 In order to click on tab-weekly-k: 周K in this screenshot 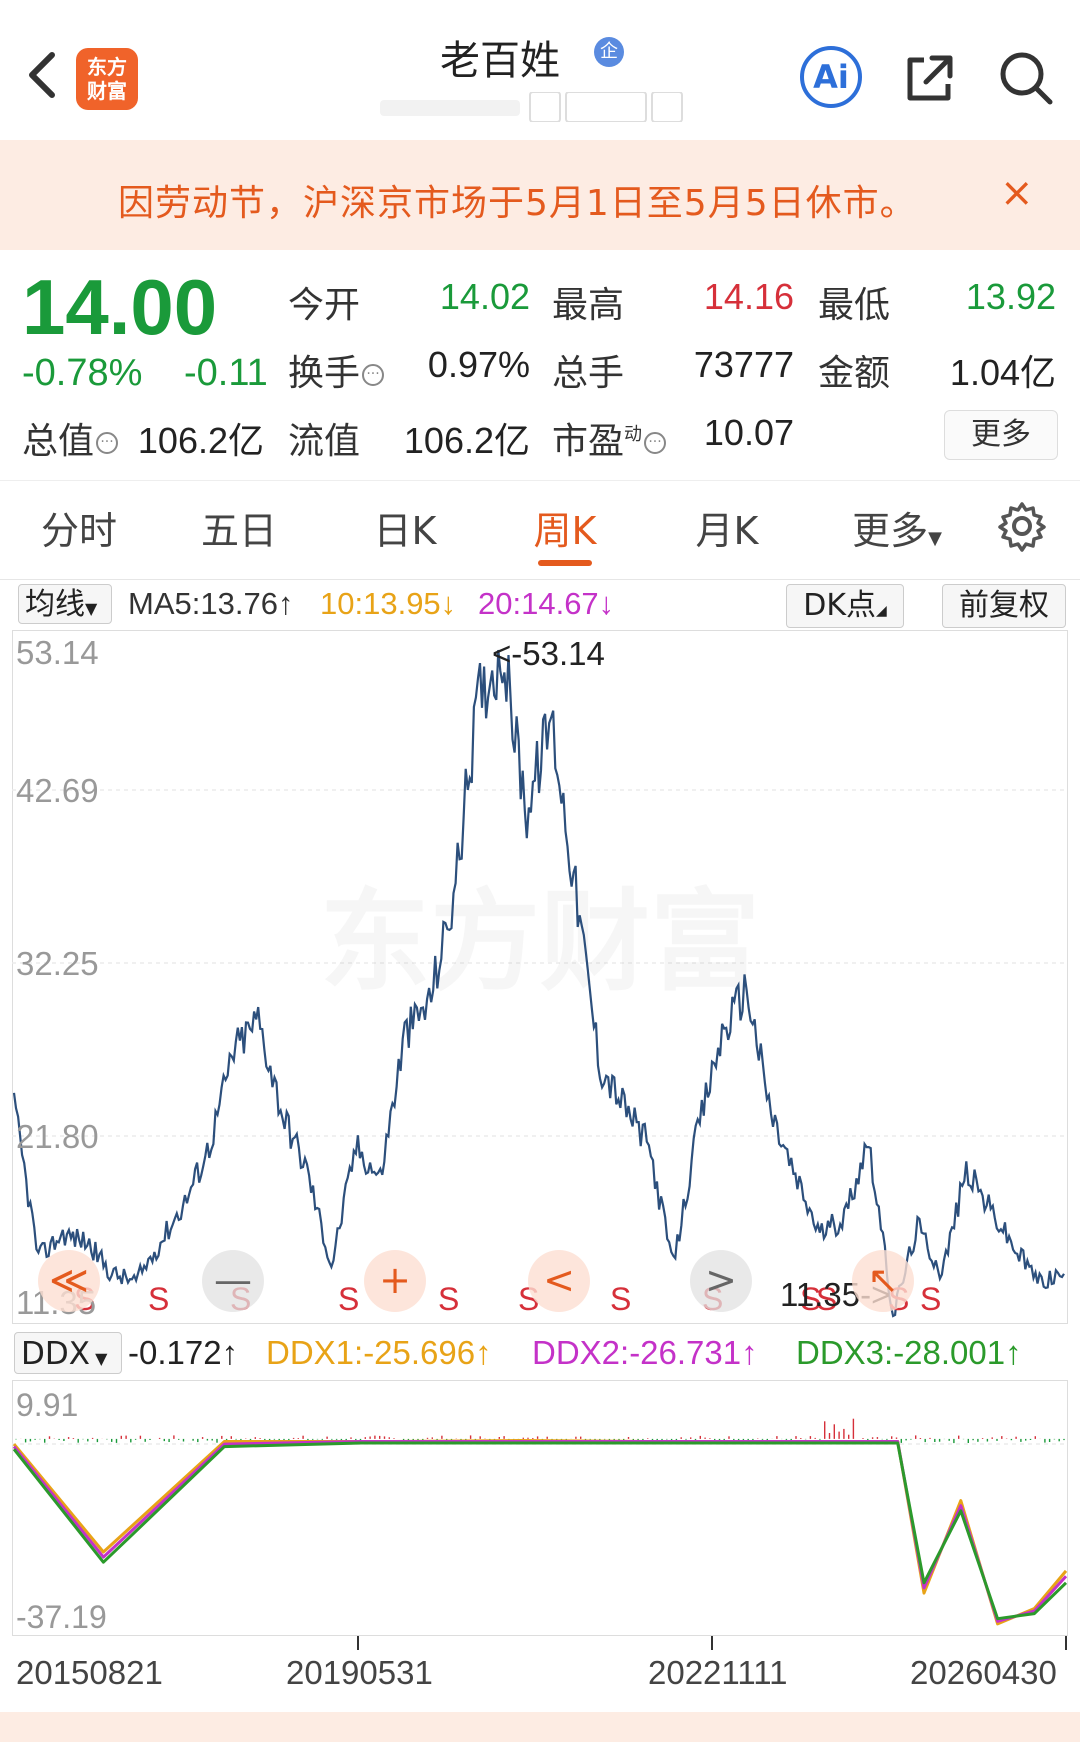, I will do `click(565, 531)`.